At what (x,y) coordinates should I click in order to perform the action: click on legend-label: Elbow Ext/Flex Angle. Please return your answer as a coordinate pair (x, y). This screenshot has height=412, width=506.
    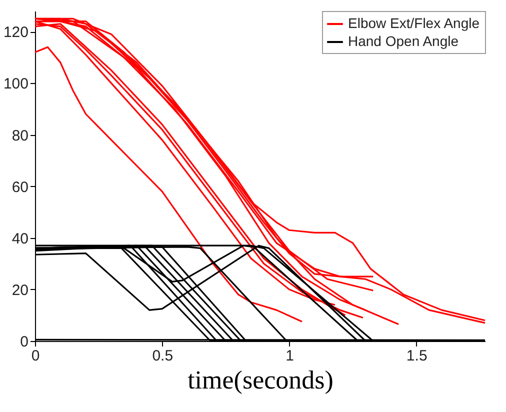
    Looking at the image, I should click on (414, 23).